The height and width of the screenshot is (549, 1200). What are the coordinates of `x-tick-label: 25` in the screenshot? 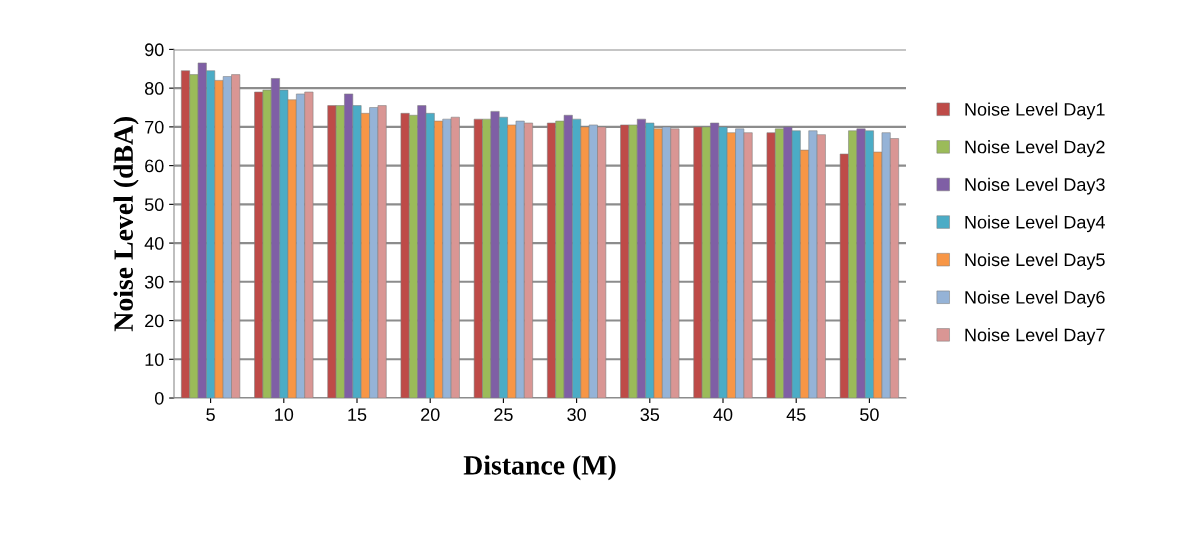 It's located at (503, 415).